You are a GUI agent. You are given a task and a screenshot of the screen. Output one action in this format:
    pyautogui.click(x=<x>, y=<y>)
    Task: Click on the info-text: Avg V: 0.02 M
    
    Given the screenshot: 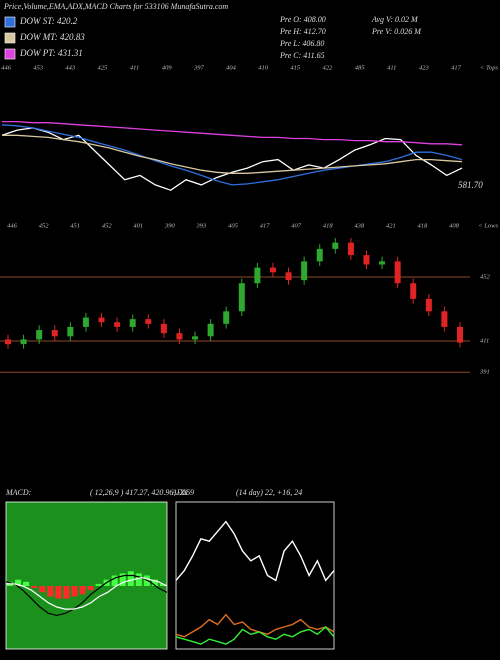 What is the action you would take?
    pyautogui.click(x=395, y=19)
    